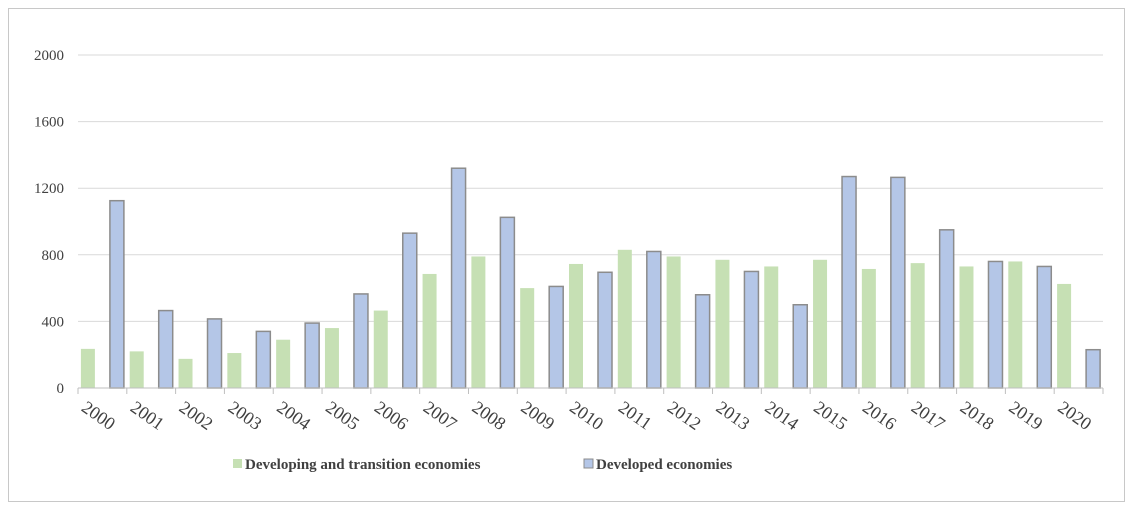 This screenshot has height=510, width=1133. What do you see at coordinates (966, 327) in the screenshot?
I see `bar-developing-2018` at bounding box center [966, 327].